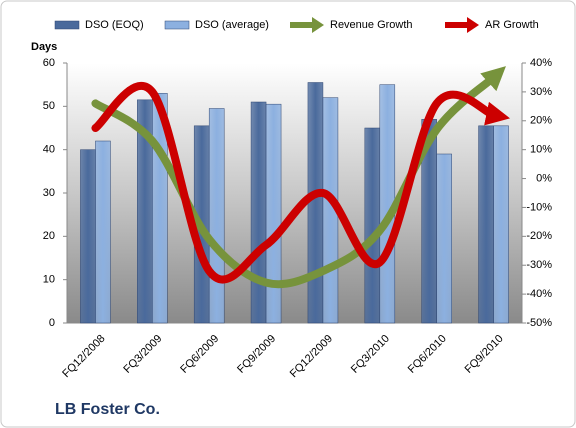 The width and height of the screenshot is (576, 428). I want to click on y-tick-label: 60, so click(49, 63).